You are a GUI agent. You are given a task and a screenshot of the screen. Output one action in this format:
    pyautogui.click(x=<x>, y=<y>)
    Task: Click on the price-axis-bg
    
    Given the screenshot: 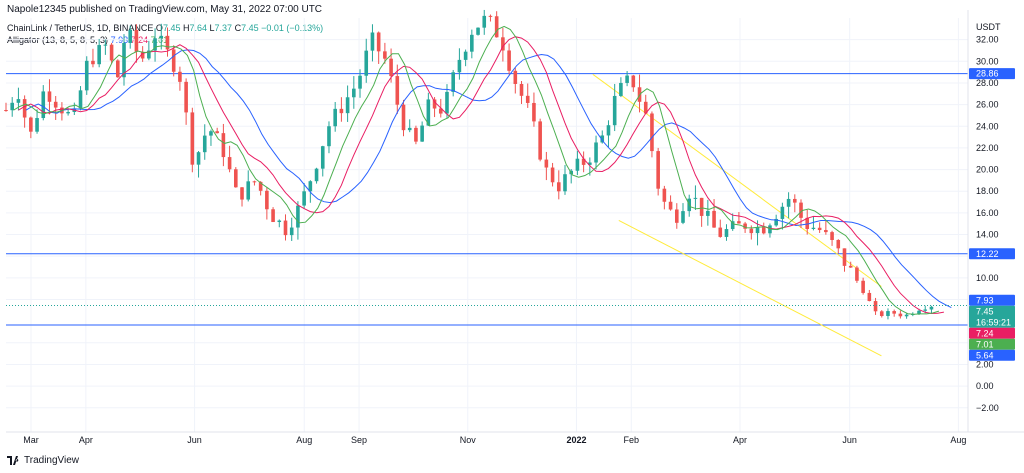 What is the action you would take?
    pyautogui.click(x=996, y=217)
    